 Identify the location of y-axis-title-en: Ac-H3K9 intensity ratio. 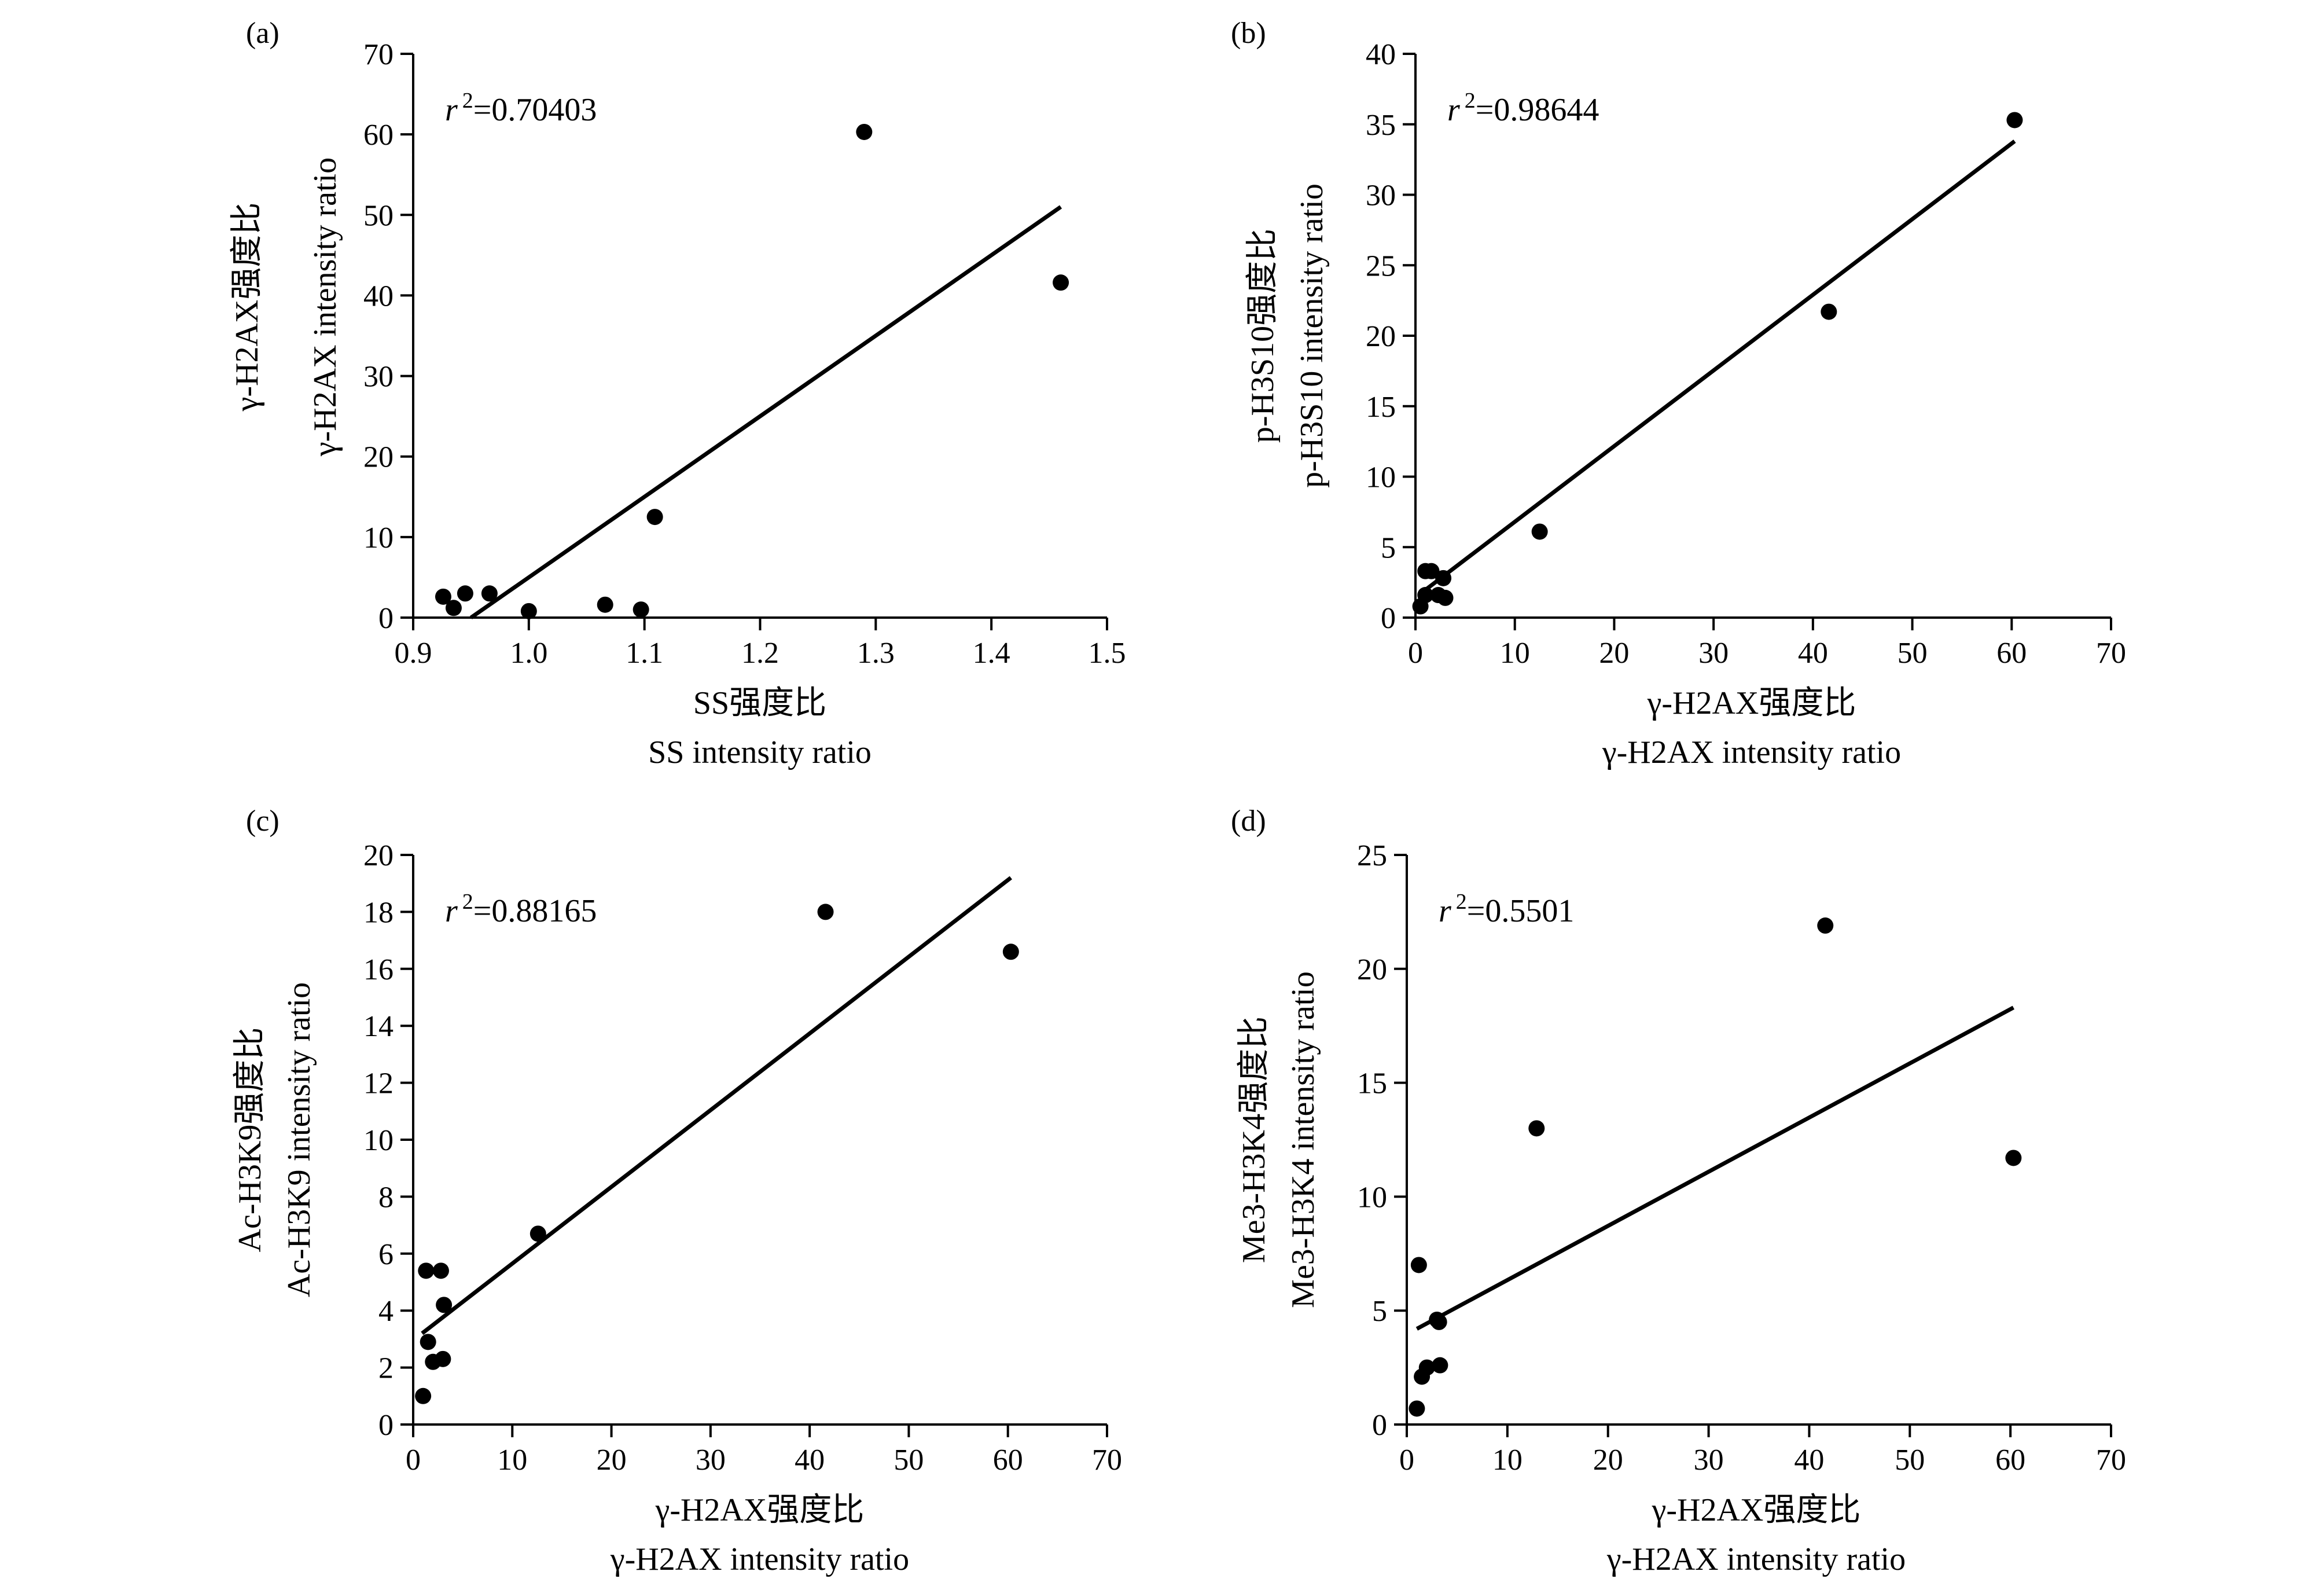
(299, 1139).